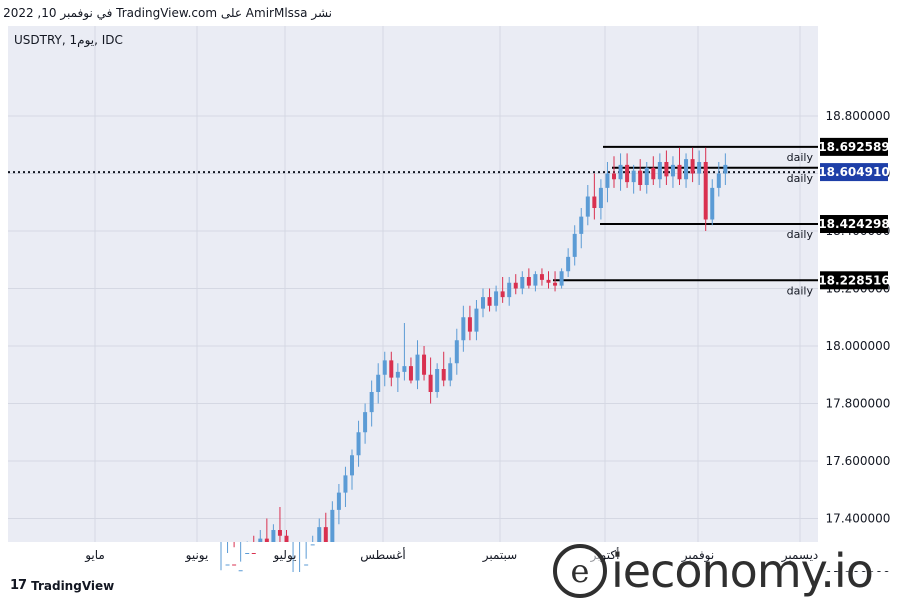  What do you see at coordinates (284, 555) in the screenshot?
I see `time-tick-label: يوليو` at bounding box center [284, 555].